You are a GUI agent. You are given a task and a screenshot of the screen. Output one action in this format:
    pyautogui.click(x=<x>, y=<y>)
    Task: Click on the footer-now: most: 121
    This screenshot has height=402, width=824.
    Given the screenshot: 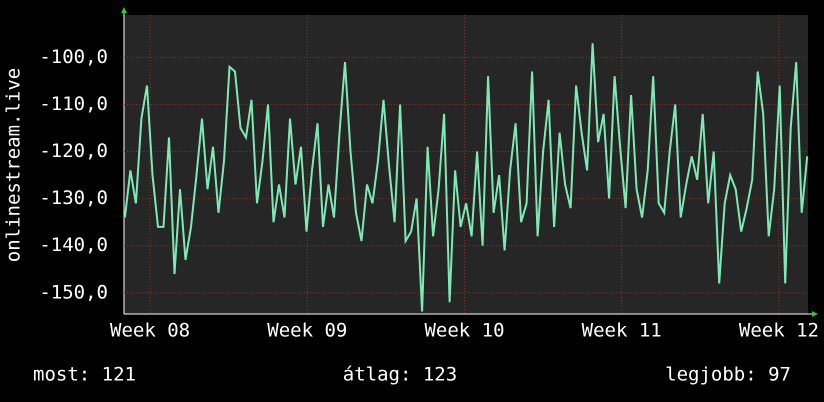 What is the action you would take?
    pyautogui.click(x=84, y=375)
    